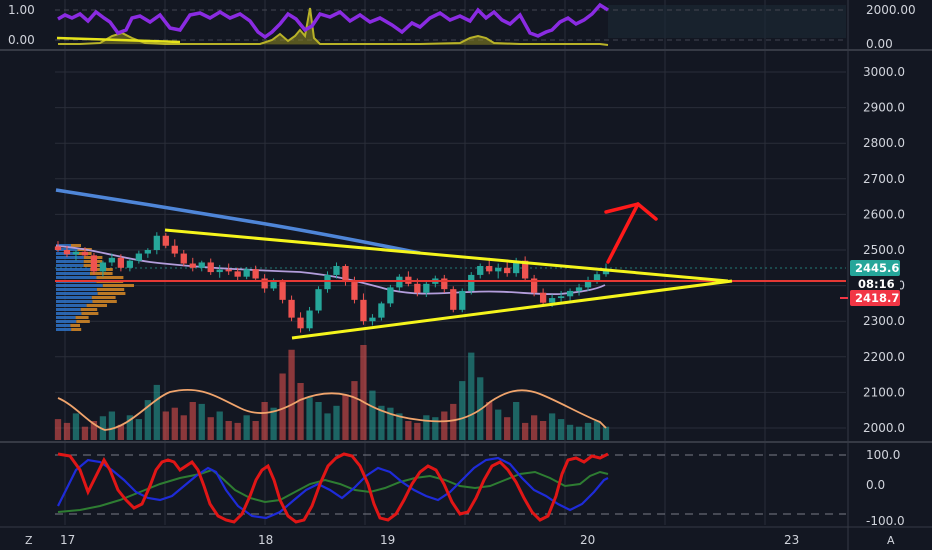  Describe the element at coordinates (265, 540) in the screenshot. I see `x-tick-18: 18` at that location.